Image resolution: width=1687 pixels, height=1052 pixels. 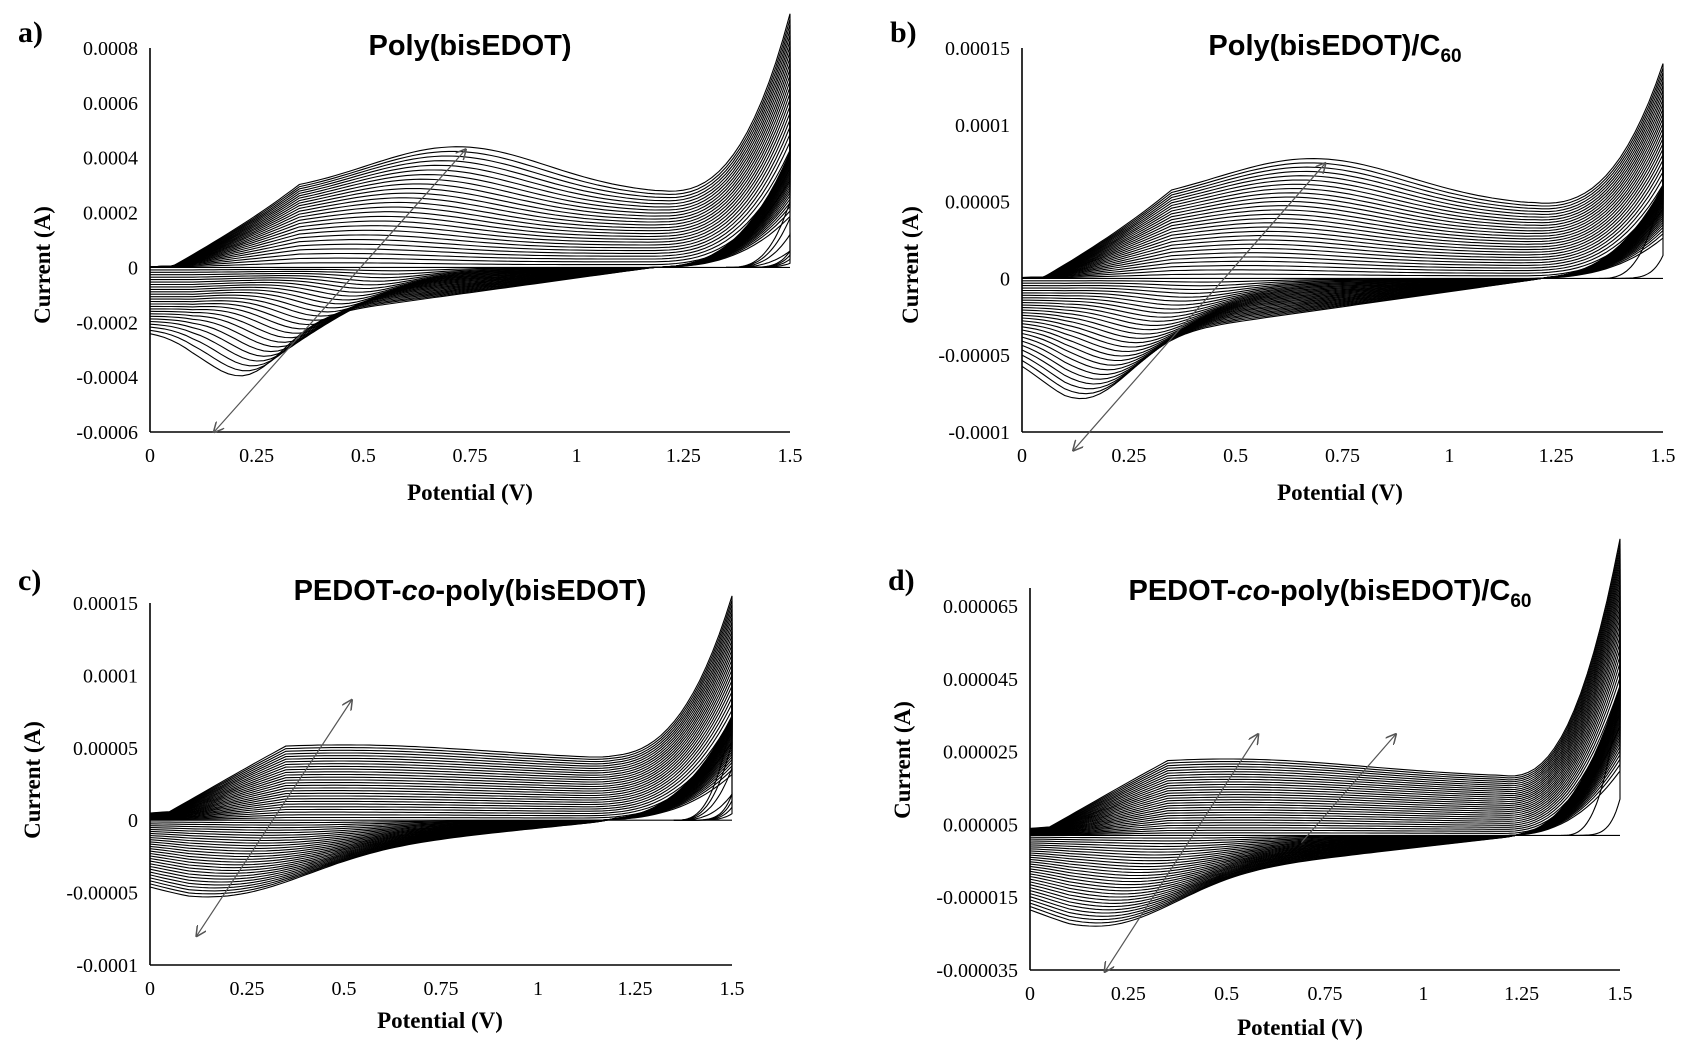 What do you see at coordinates (107, 378) in the screenshot?
I see `y-tick-label: -0.0004` at bounding box center [107, 378].